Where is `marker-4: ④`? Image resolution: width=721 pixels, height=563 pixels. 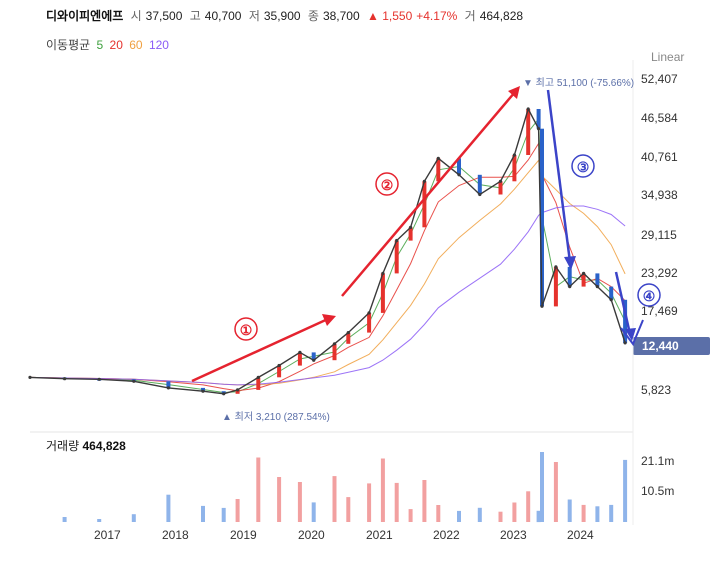
marker-4: ④ is located at coordinates (649, 296).